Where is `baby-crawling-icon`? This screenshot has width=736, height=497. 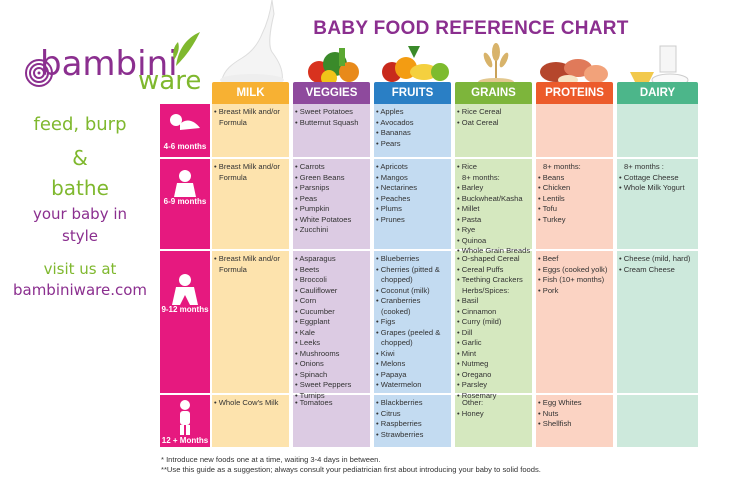 baby-crawling-icon is located at coordinates (185, 289).